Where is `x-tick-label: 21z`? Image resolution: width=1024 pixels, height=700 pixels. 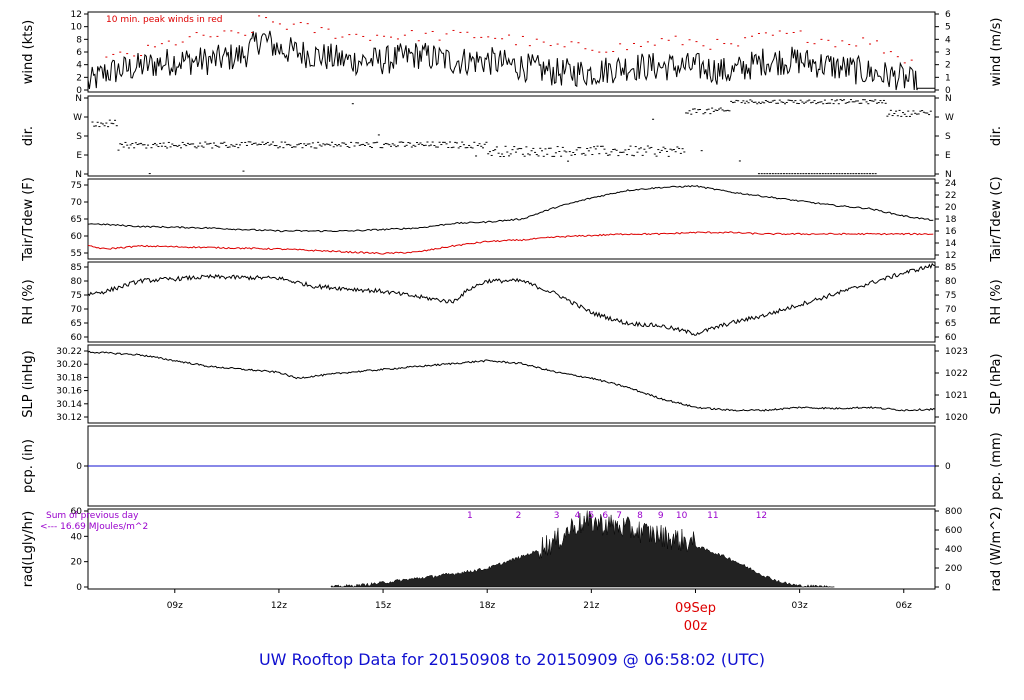 x-tick-label: 21z is located at coordinates (591, 606).